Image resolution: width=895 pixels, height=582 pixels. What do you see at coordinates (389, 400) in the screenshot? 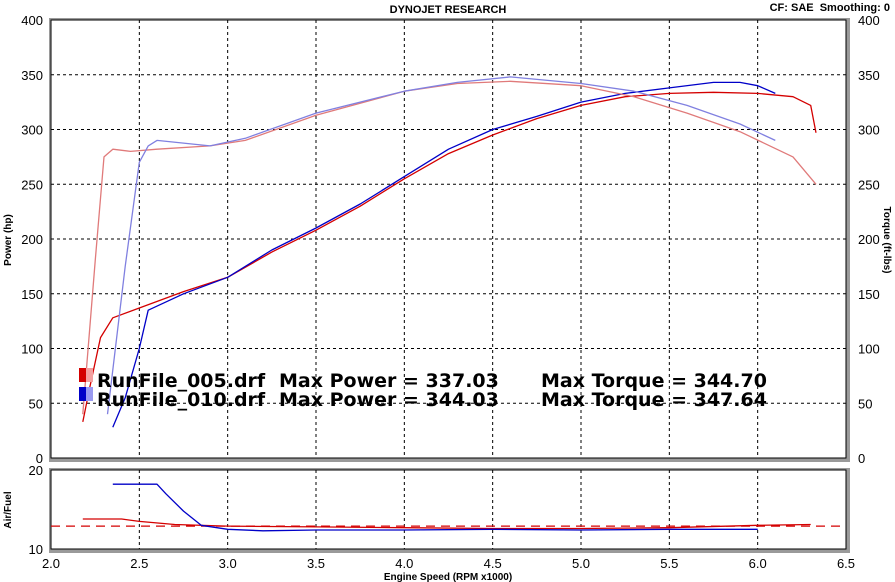
I see `legend-max-power-2: Max Power = 344.03` at bounding box center [389, 400].